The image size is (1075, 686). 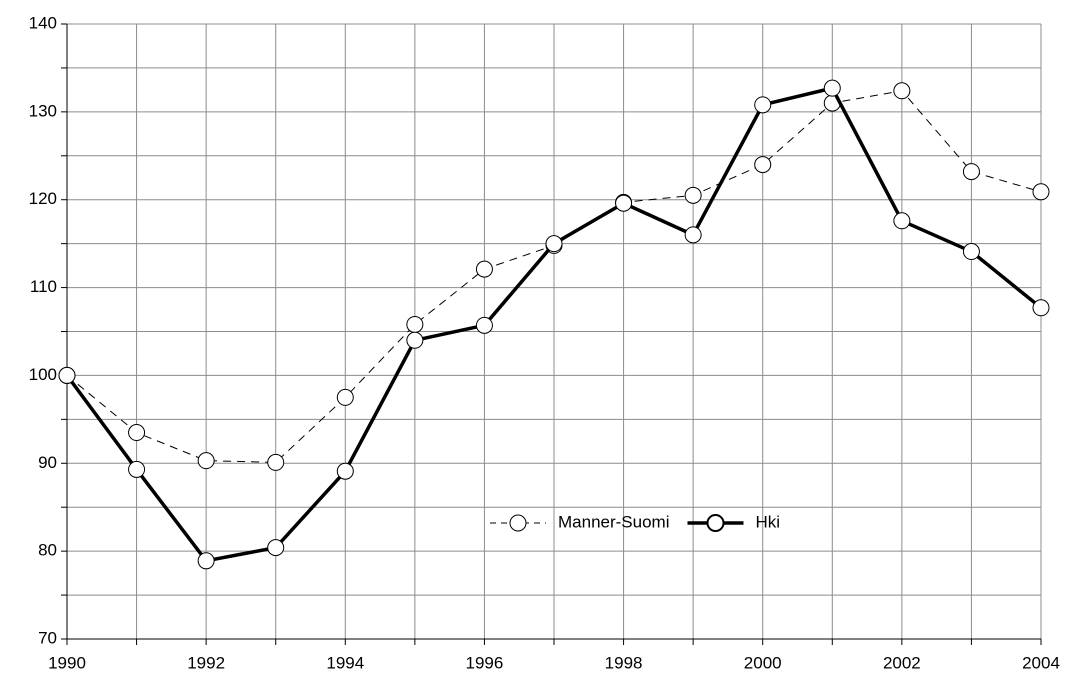 I want to click on x-tick-label: 2000, so click(x=763, y=662).